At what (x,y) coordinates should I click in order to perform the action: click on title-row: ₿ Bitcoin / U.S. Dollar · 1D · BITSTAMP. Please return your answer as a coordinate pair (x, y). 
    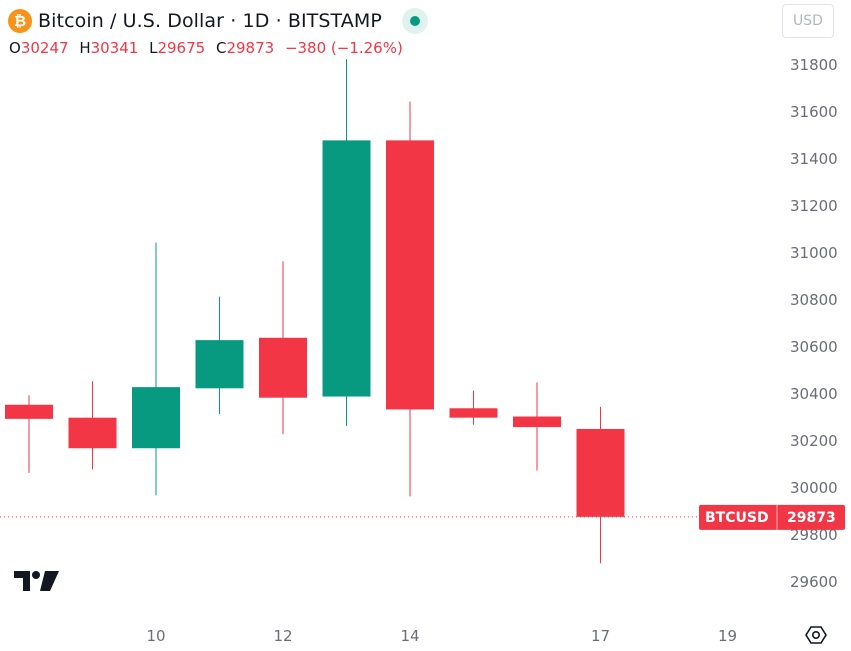
    Looking at the image, I should click on (218, 21).